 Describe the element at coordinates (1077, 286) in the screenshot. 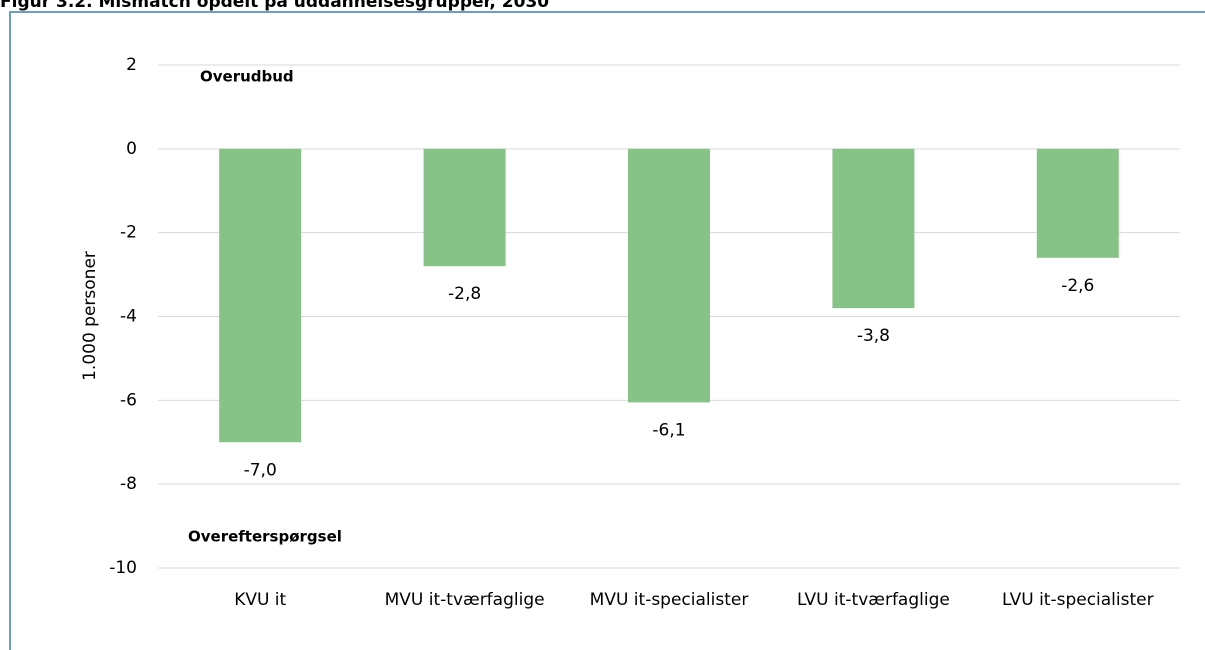

I see `data-label: -2,6` at that location.